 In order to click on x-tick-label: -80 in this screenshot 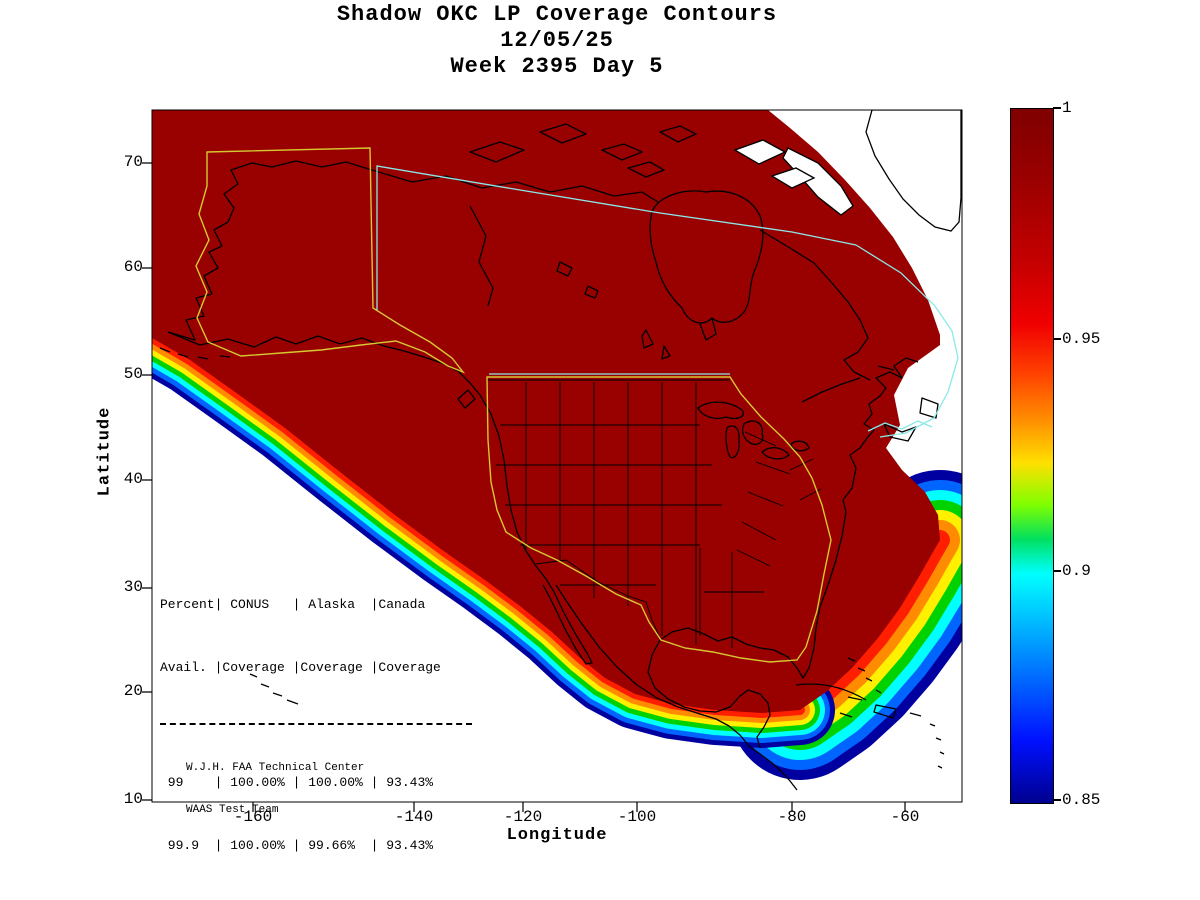, I will do `click(792, 817)`.